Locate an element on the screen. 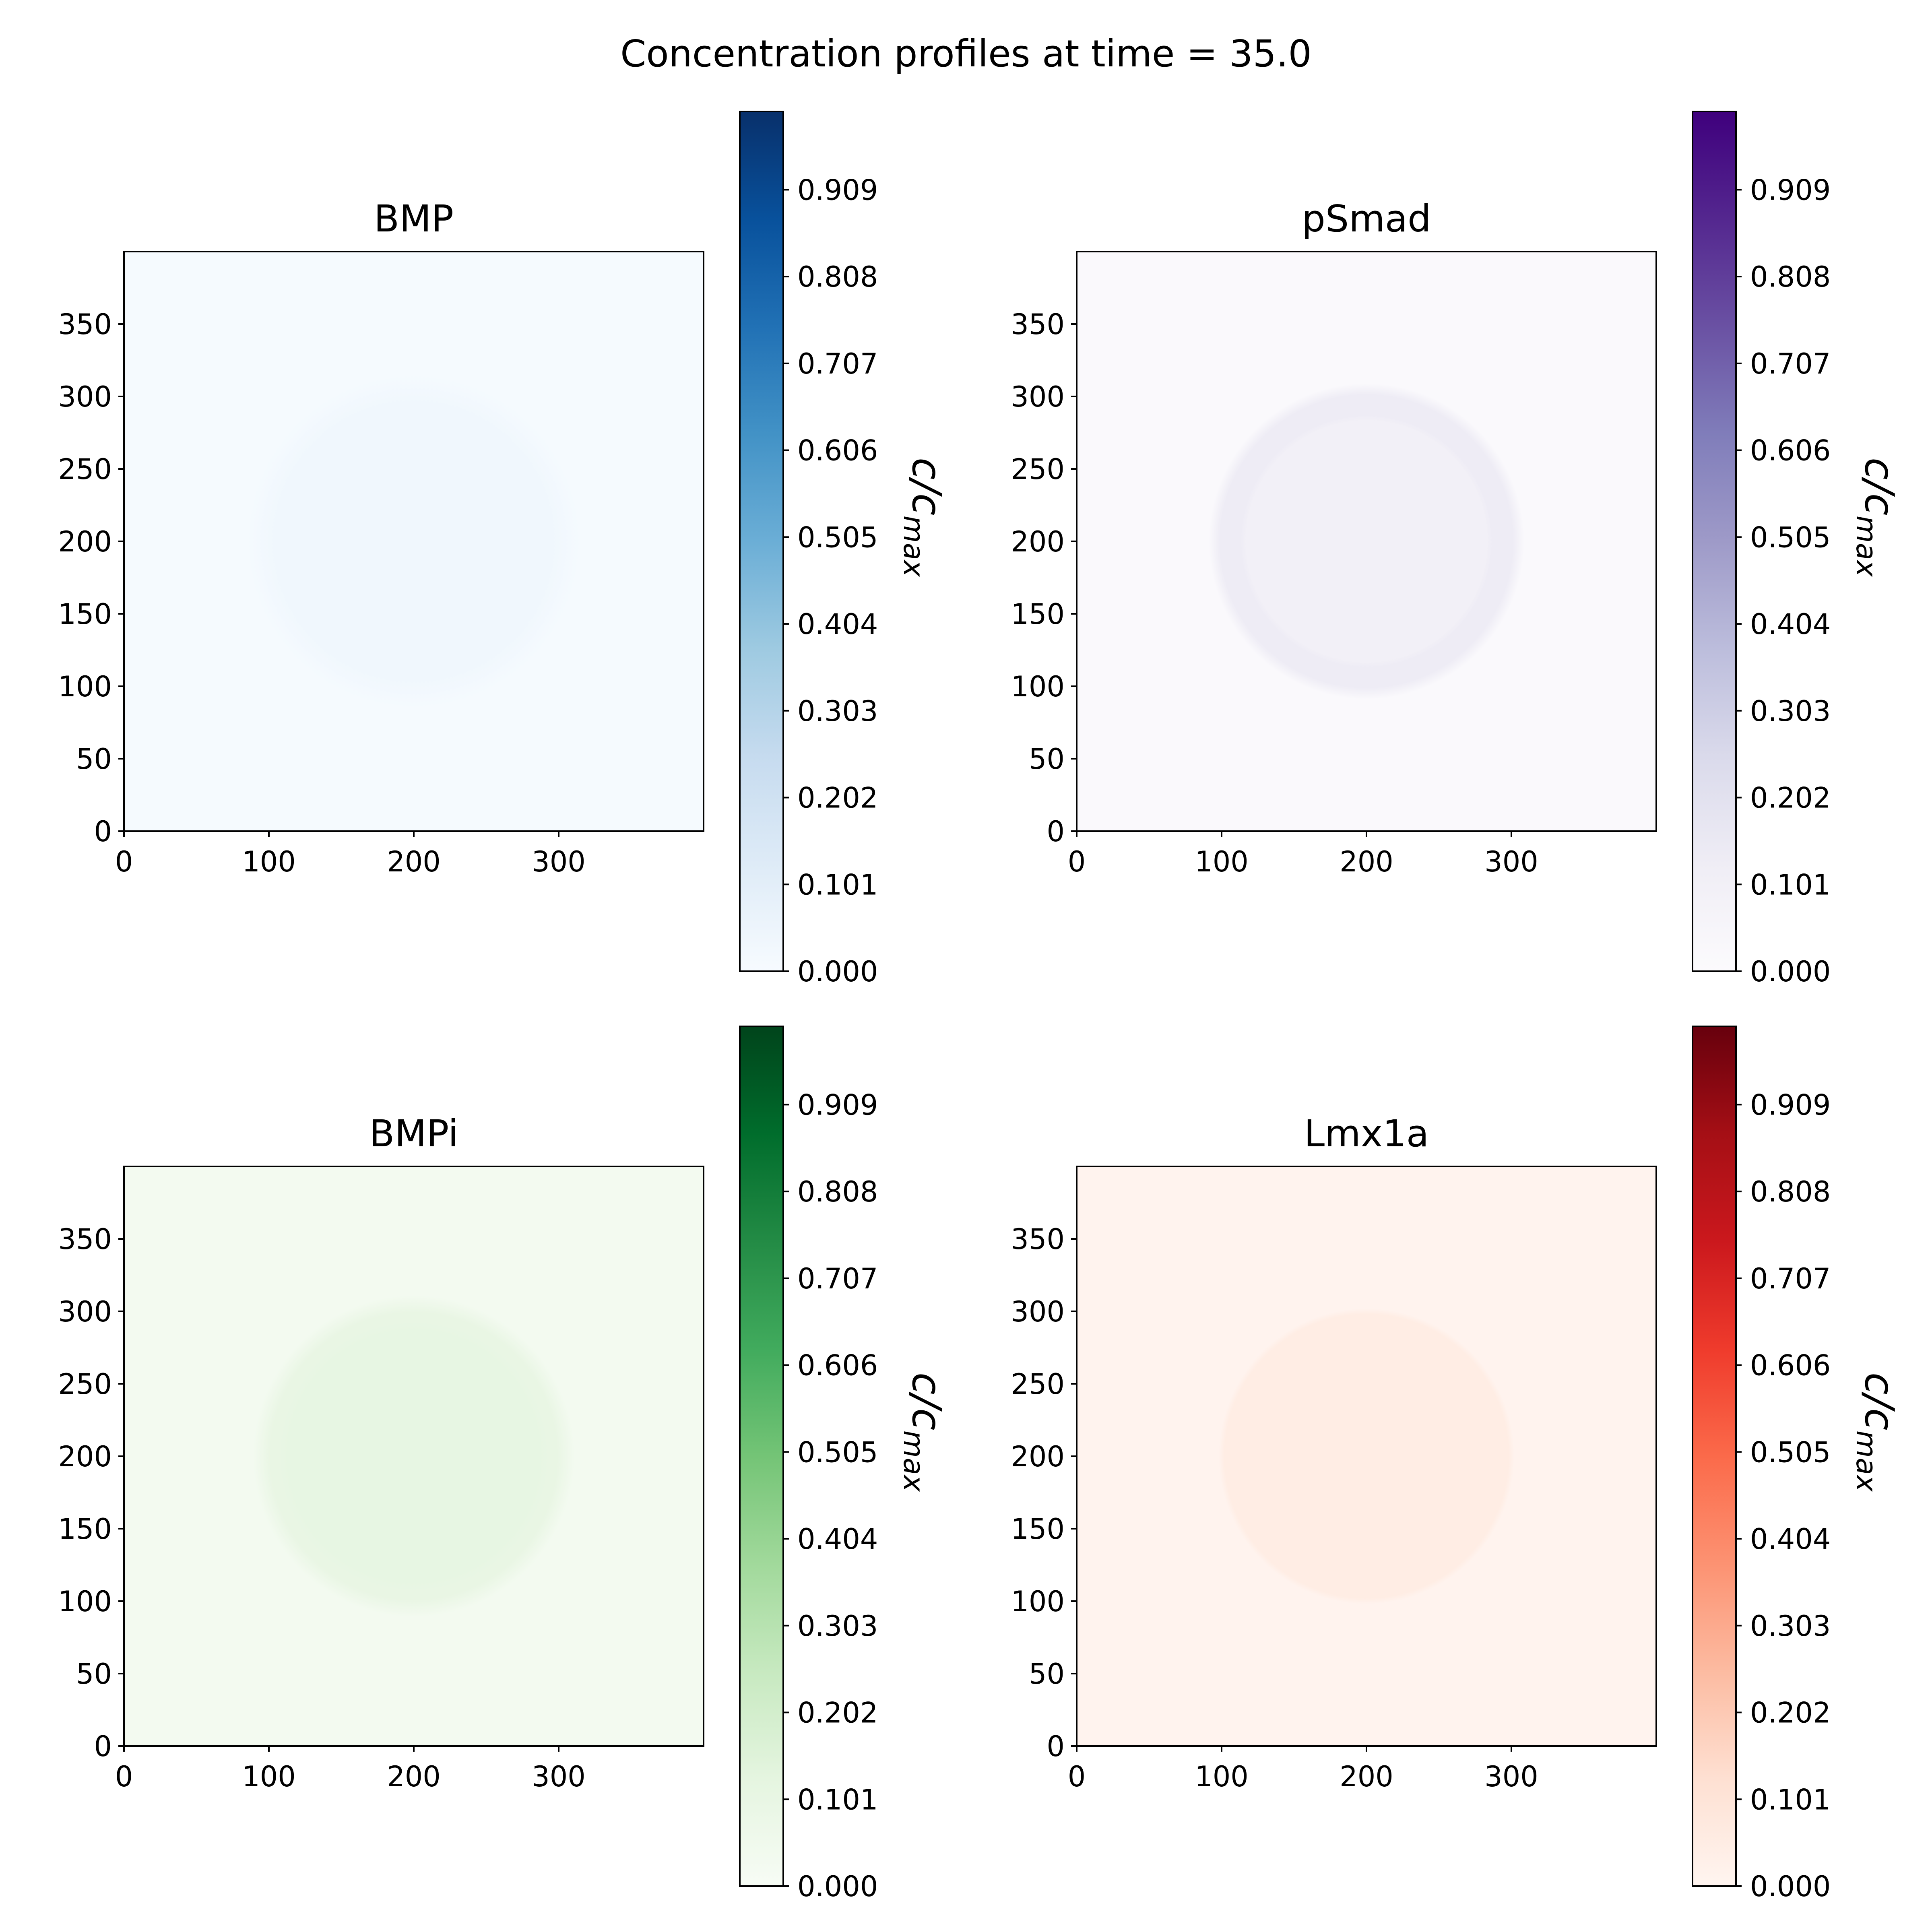 The height and width of the screenshot is (1932, 1932). panel-title: Lmx1a is located at coordinates (1366, 1133).